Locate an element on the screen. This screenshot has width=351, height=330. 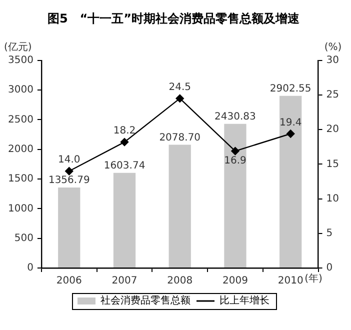
y2-tick-label: 0 is located at coordinates (329, 268).